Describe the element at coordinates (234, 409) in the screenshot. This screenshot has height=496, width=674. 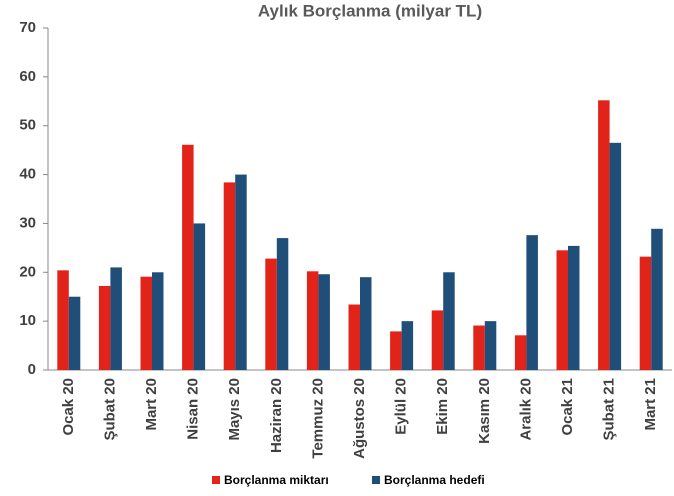
I see `x-tick-label: Mayıs 20` at that location.